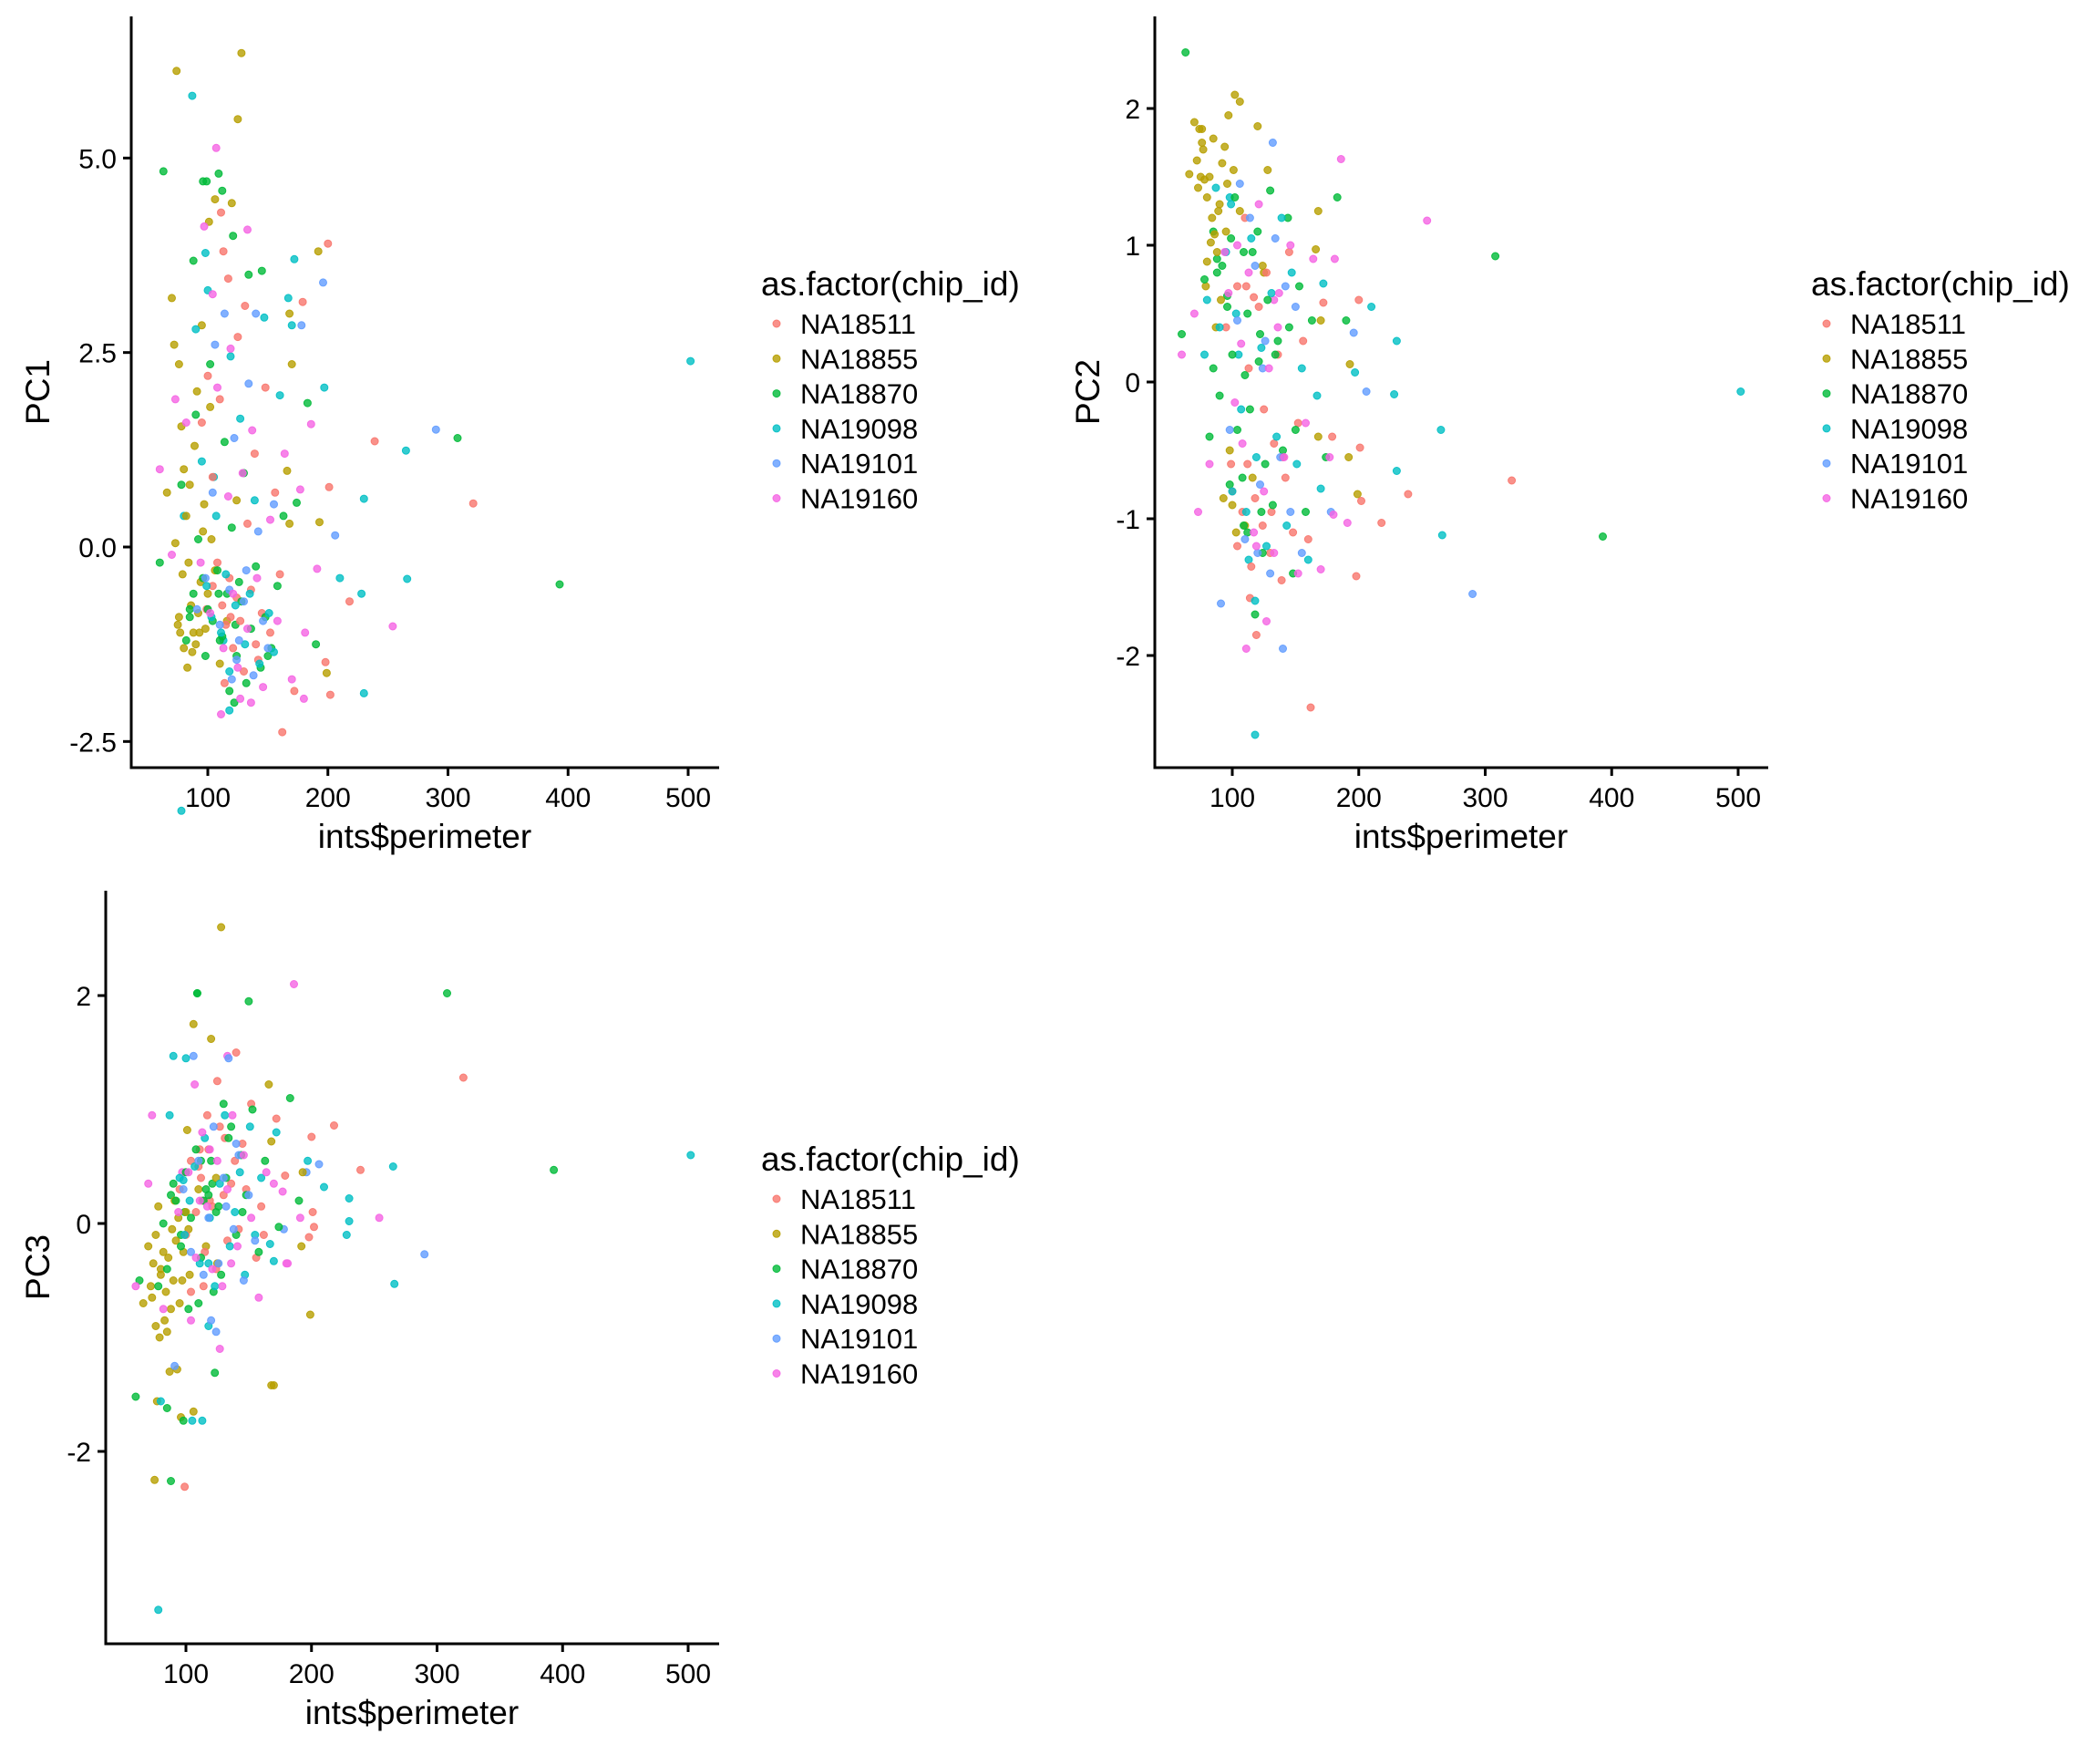  I want to click on legend-key-NA19098, so click(776, 1303).